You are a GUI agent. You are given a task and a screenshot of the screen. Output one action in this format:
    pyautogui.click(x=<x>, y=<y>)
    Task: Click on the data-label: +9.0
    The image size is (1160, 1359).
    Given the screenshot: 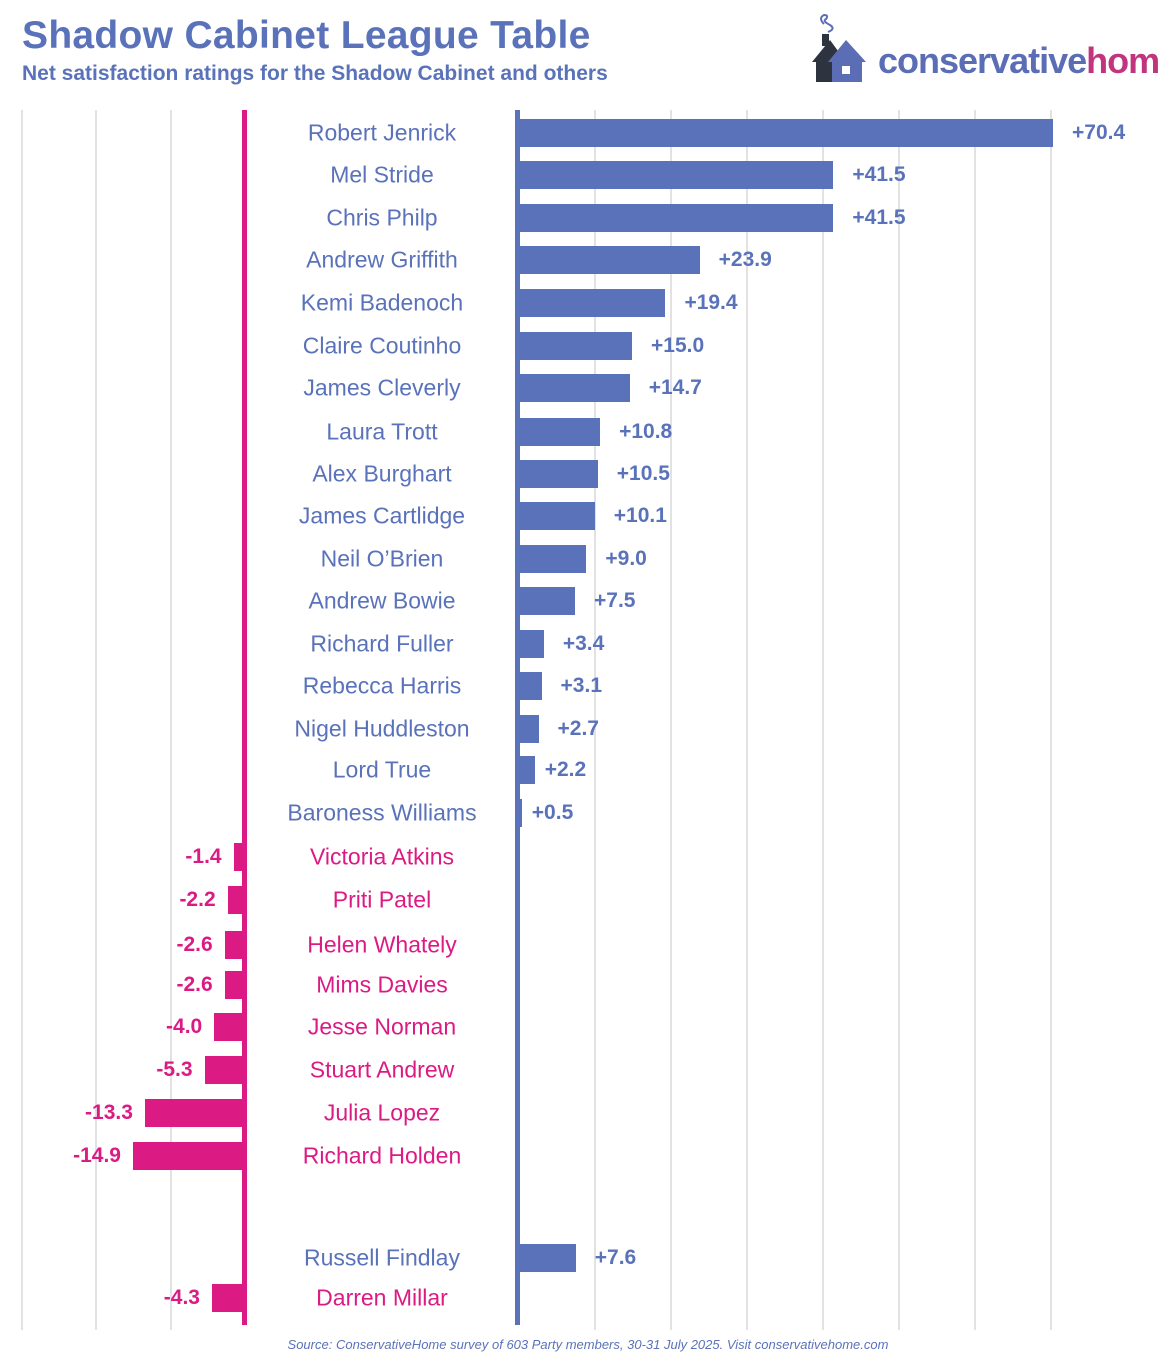 What is the action you would take?
    pyautogui.click(x=626, y=558)
    